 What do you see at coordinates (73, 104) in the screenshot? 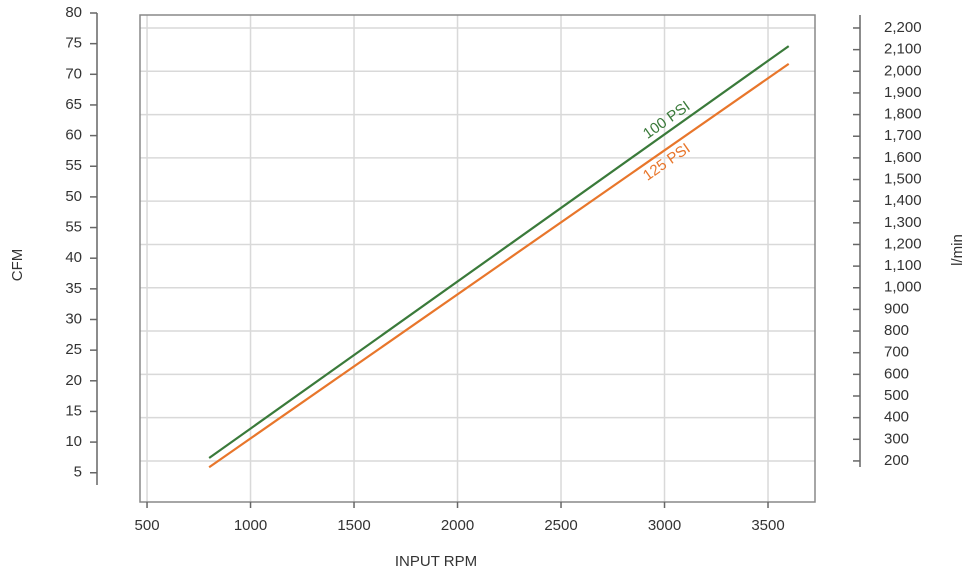
I see `y-tick-label: 65` at bounding box center [73, 104].